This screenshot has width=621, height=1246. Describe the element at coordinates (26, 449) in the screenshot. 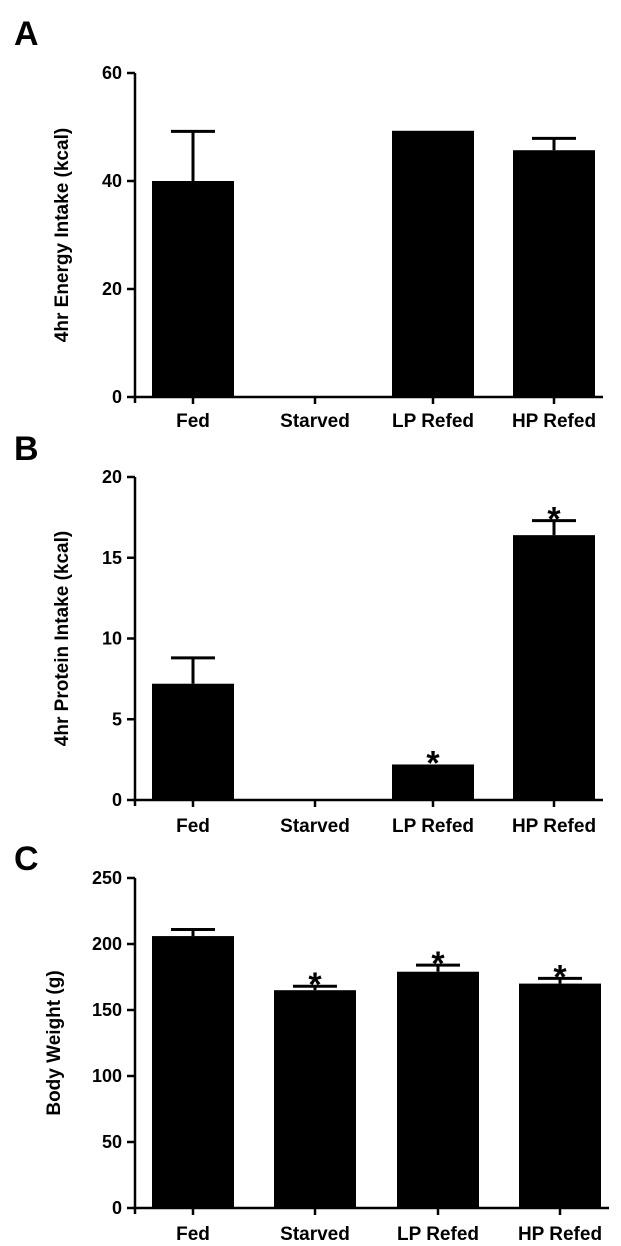

I see `panel-letter: B` at that location.